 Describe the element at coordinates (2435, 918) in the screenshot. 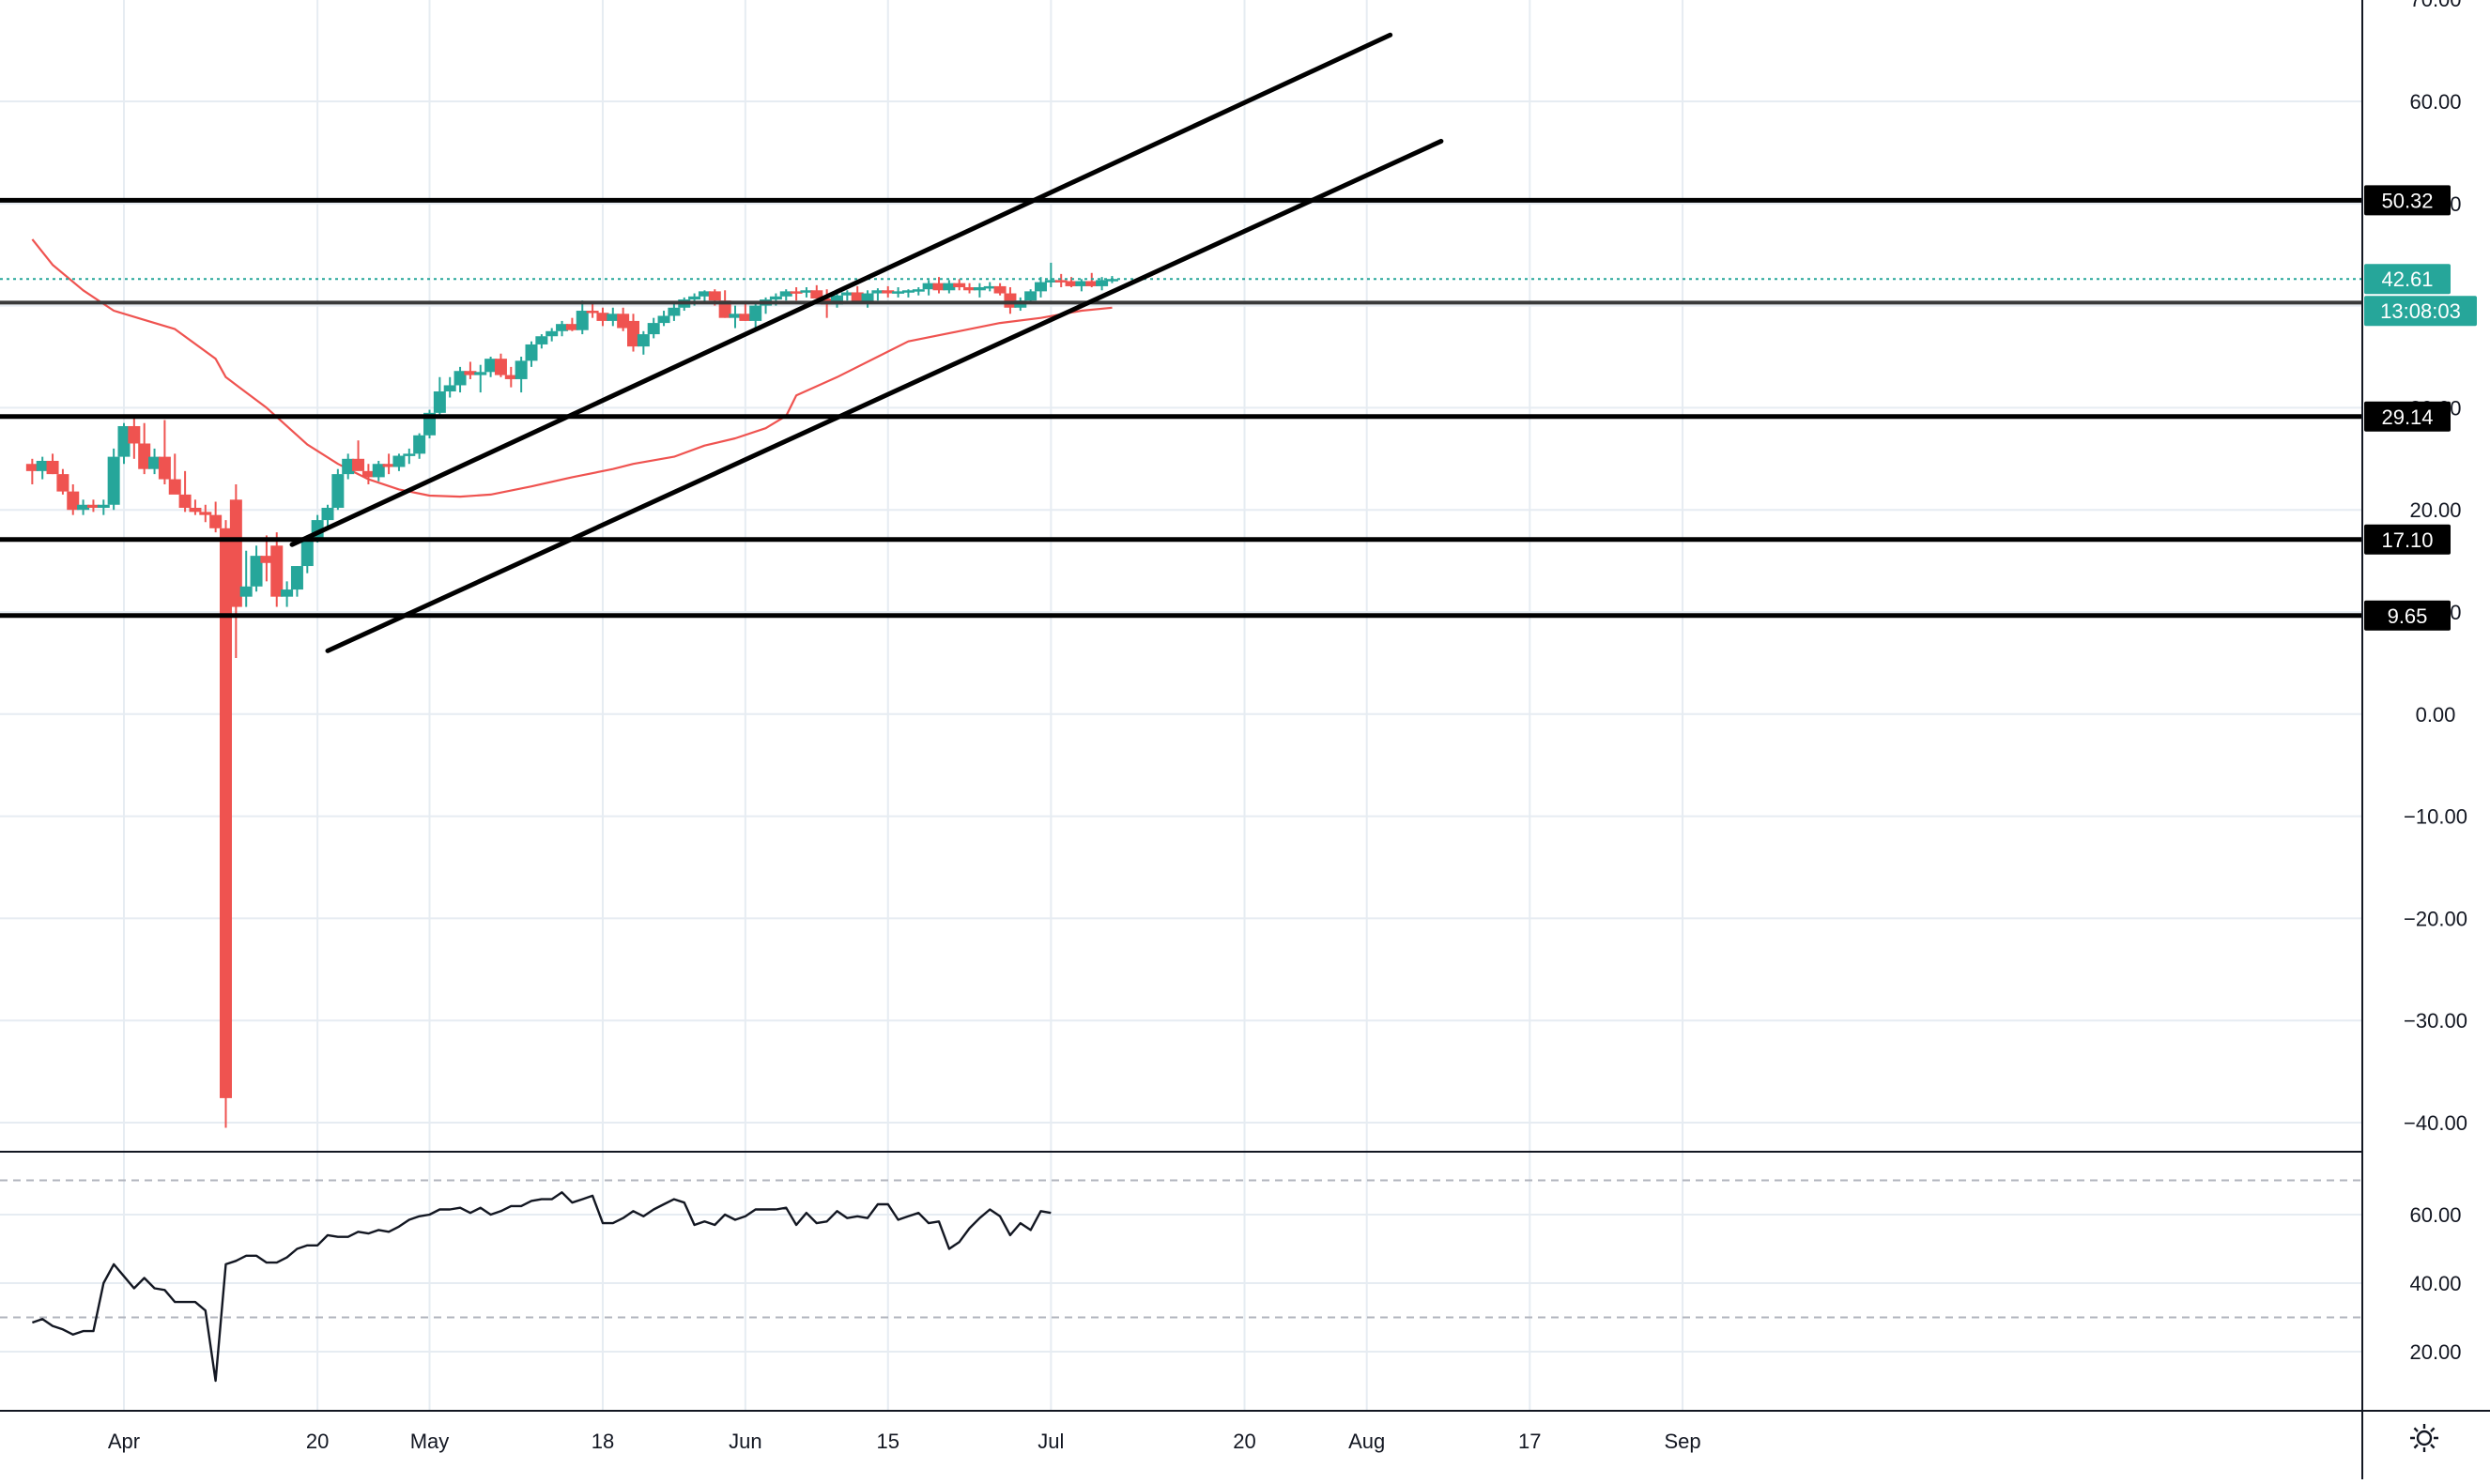

I see `price-tick-label: −20.00` at that location.